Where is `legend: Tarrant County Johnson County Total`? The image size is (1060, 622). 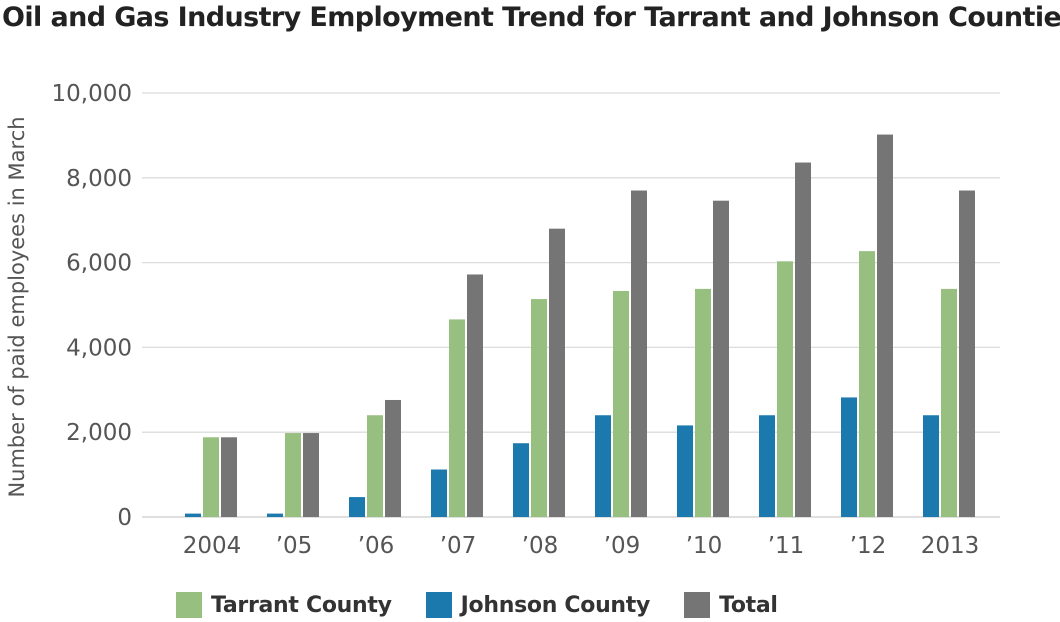
legend: Tarrant County Johnson County Total is located at coordinates (494, 605).